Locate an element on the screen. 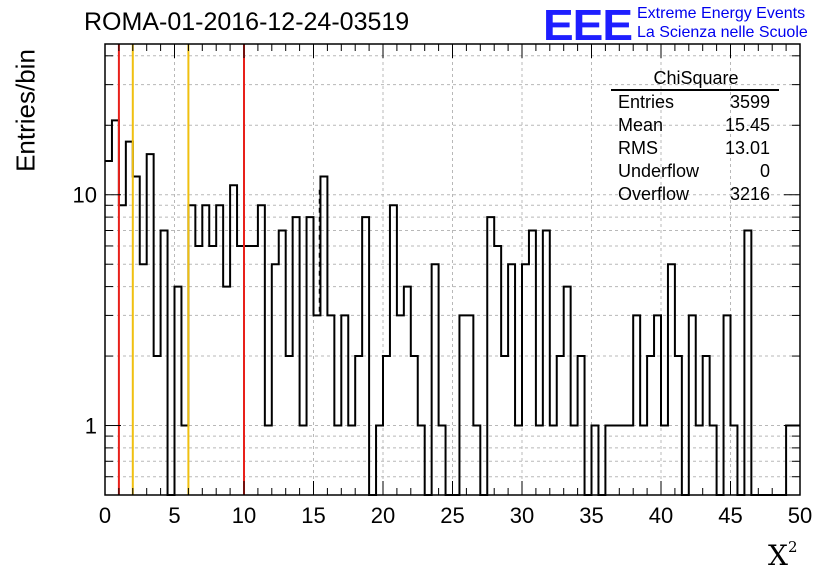 This screenshot has height=572, width=836. stats-row-overflow: Overflow 3216 is located at coordinates (694, 195).